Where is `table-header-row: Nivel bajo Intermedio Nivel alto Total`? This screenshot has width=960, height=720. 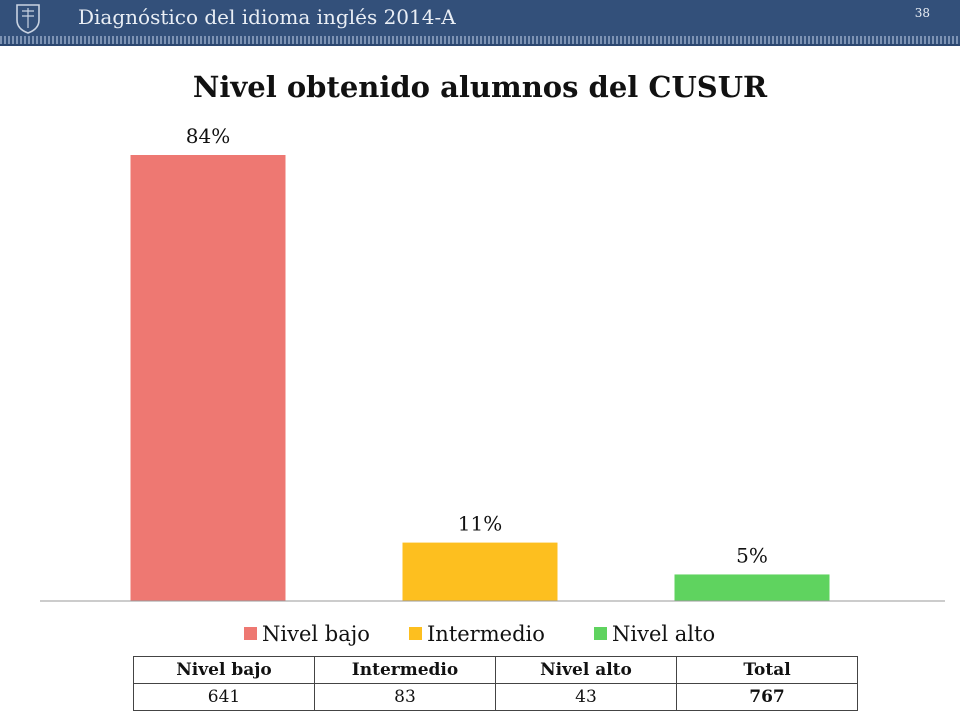 table-header-row: Nivel bajo Intermedio Nivel alto Total is located at coordinates (495, 670).